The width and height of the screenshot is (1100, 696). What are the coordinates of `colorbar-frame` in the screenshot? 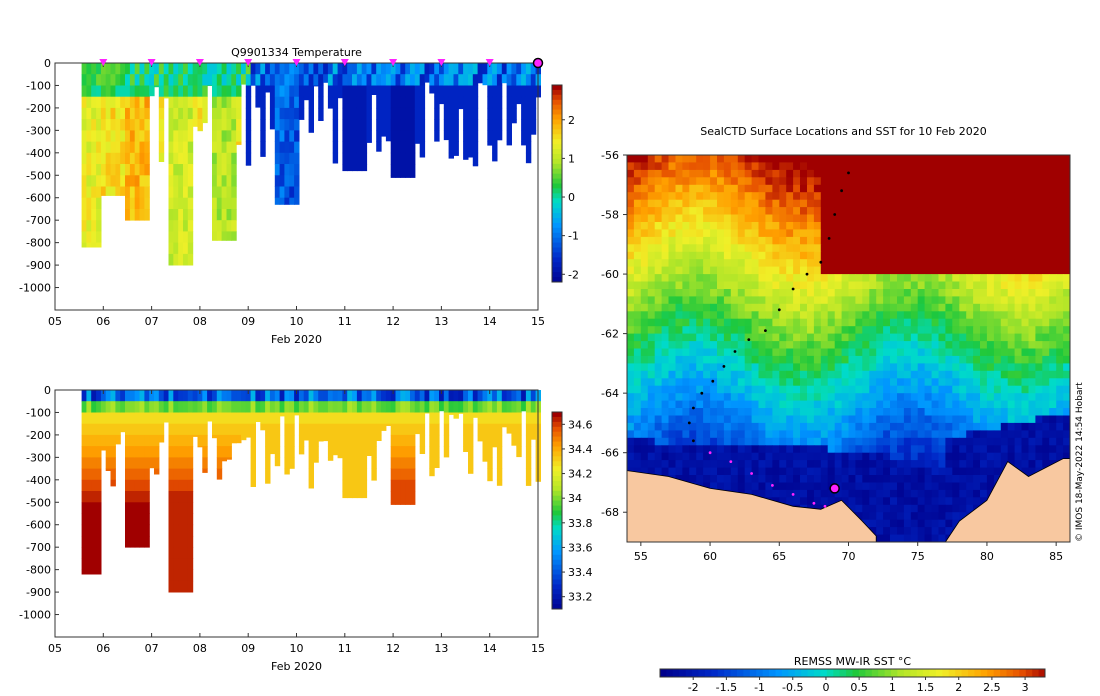 It's located at (557, 183).